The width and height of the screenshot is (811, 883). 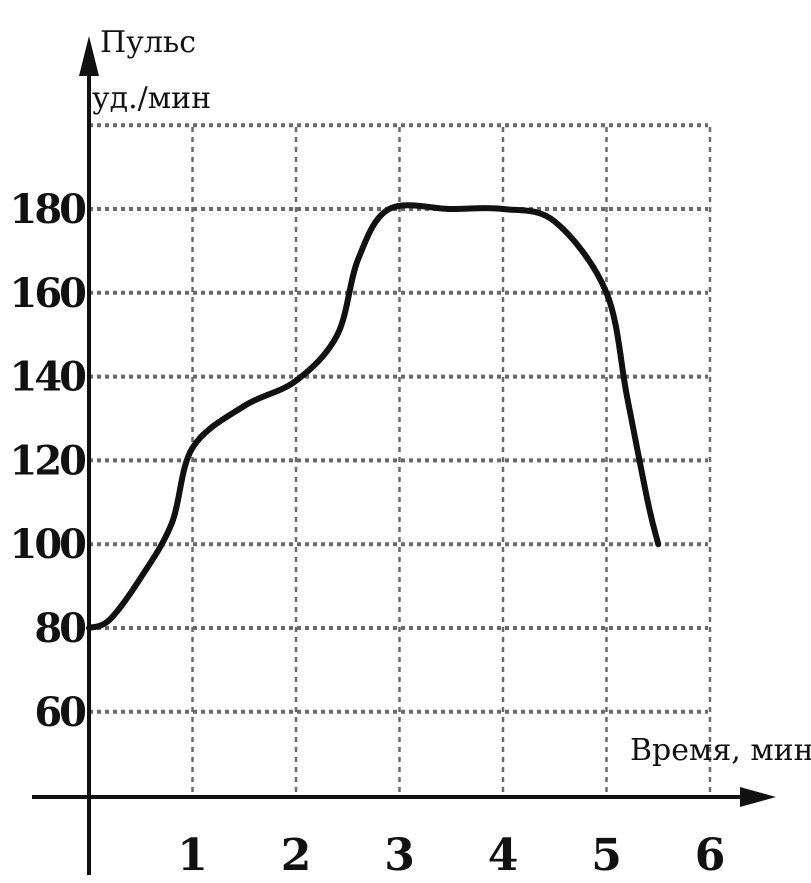 What do you see at coordinates (710, 855) in the screenshot?
I see `x-tick-label-6: 6` at bounding box center [710, 855].